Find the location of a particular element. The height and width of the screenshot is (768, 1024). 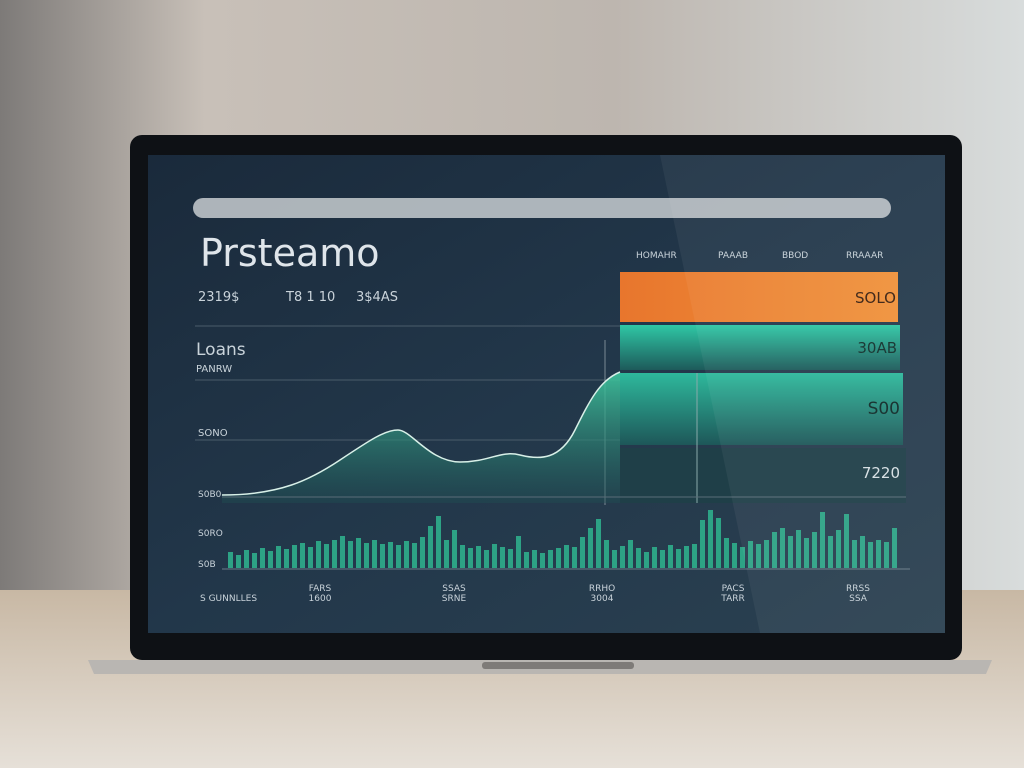

footer-label: 1600 is located at coordinates (320, 599).